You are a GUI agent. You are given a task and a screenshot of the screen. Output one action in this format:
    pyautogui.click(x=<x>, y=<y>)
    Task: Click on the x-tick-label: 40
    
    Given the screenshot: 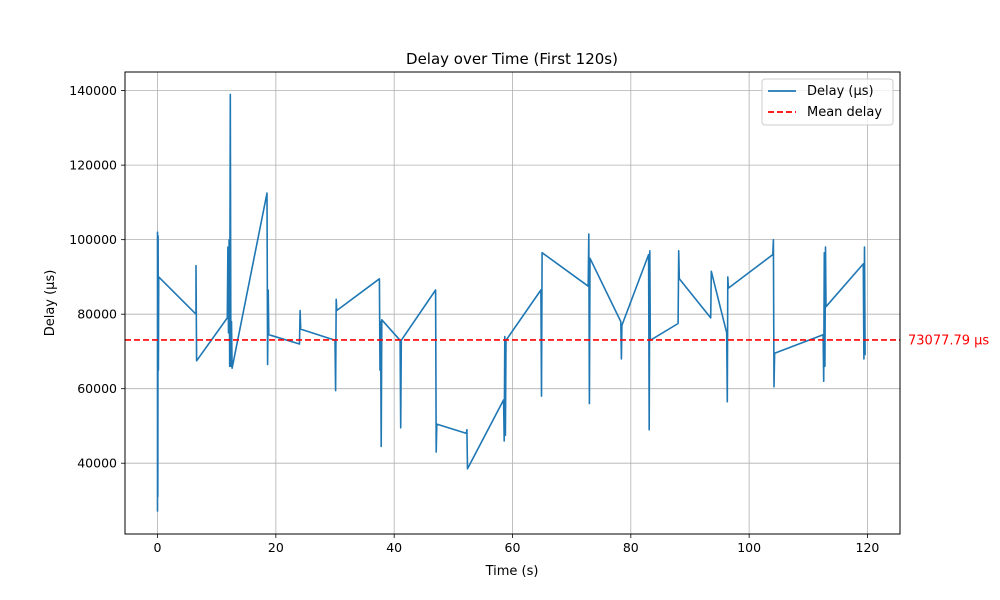 What is the action you would take?
    pyautogui.click(x=394, y=547)
    